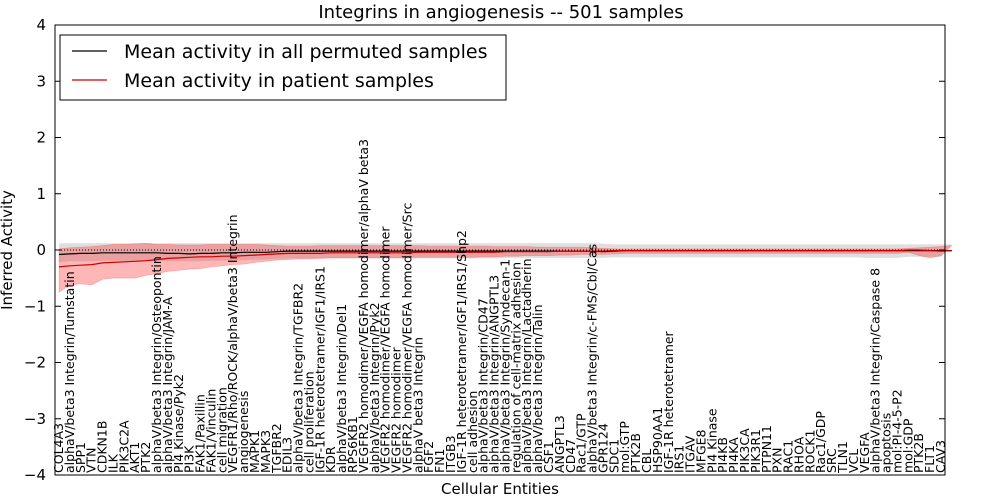  I want to click on entity-label: cell migration, so click(221, 430).